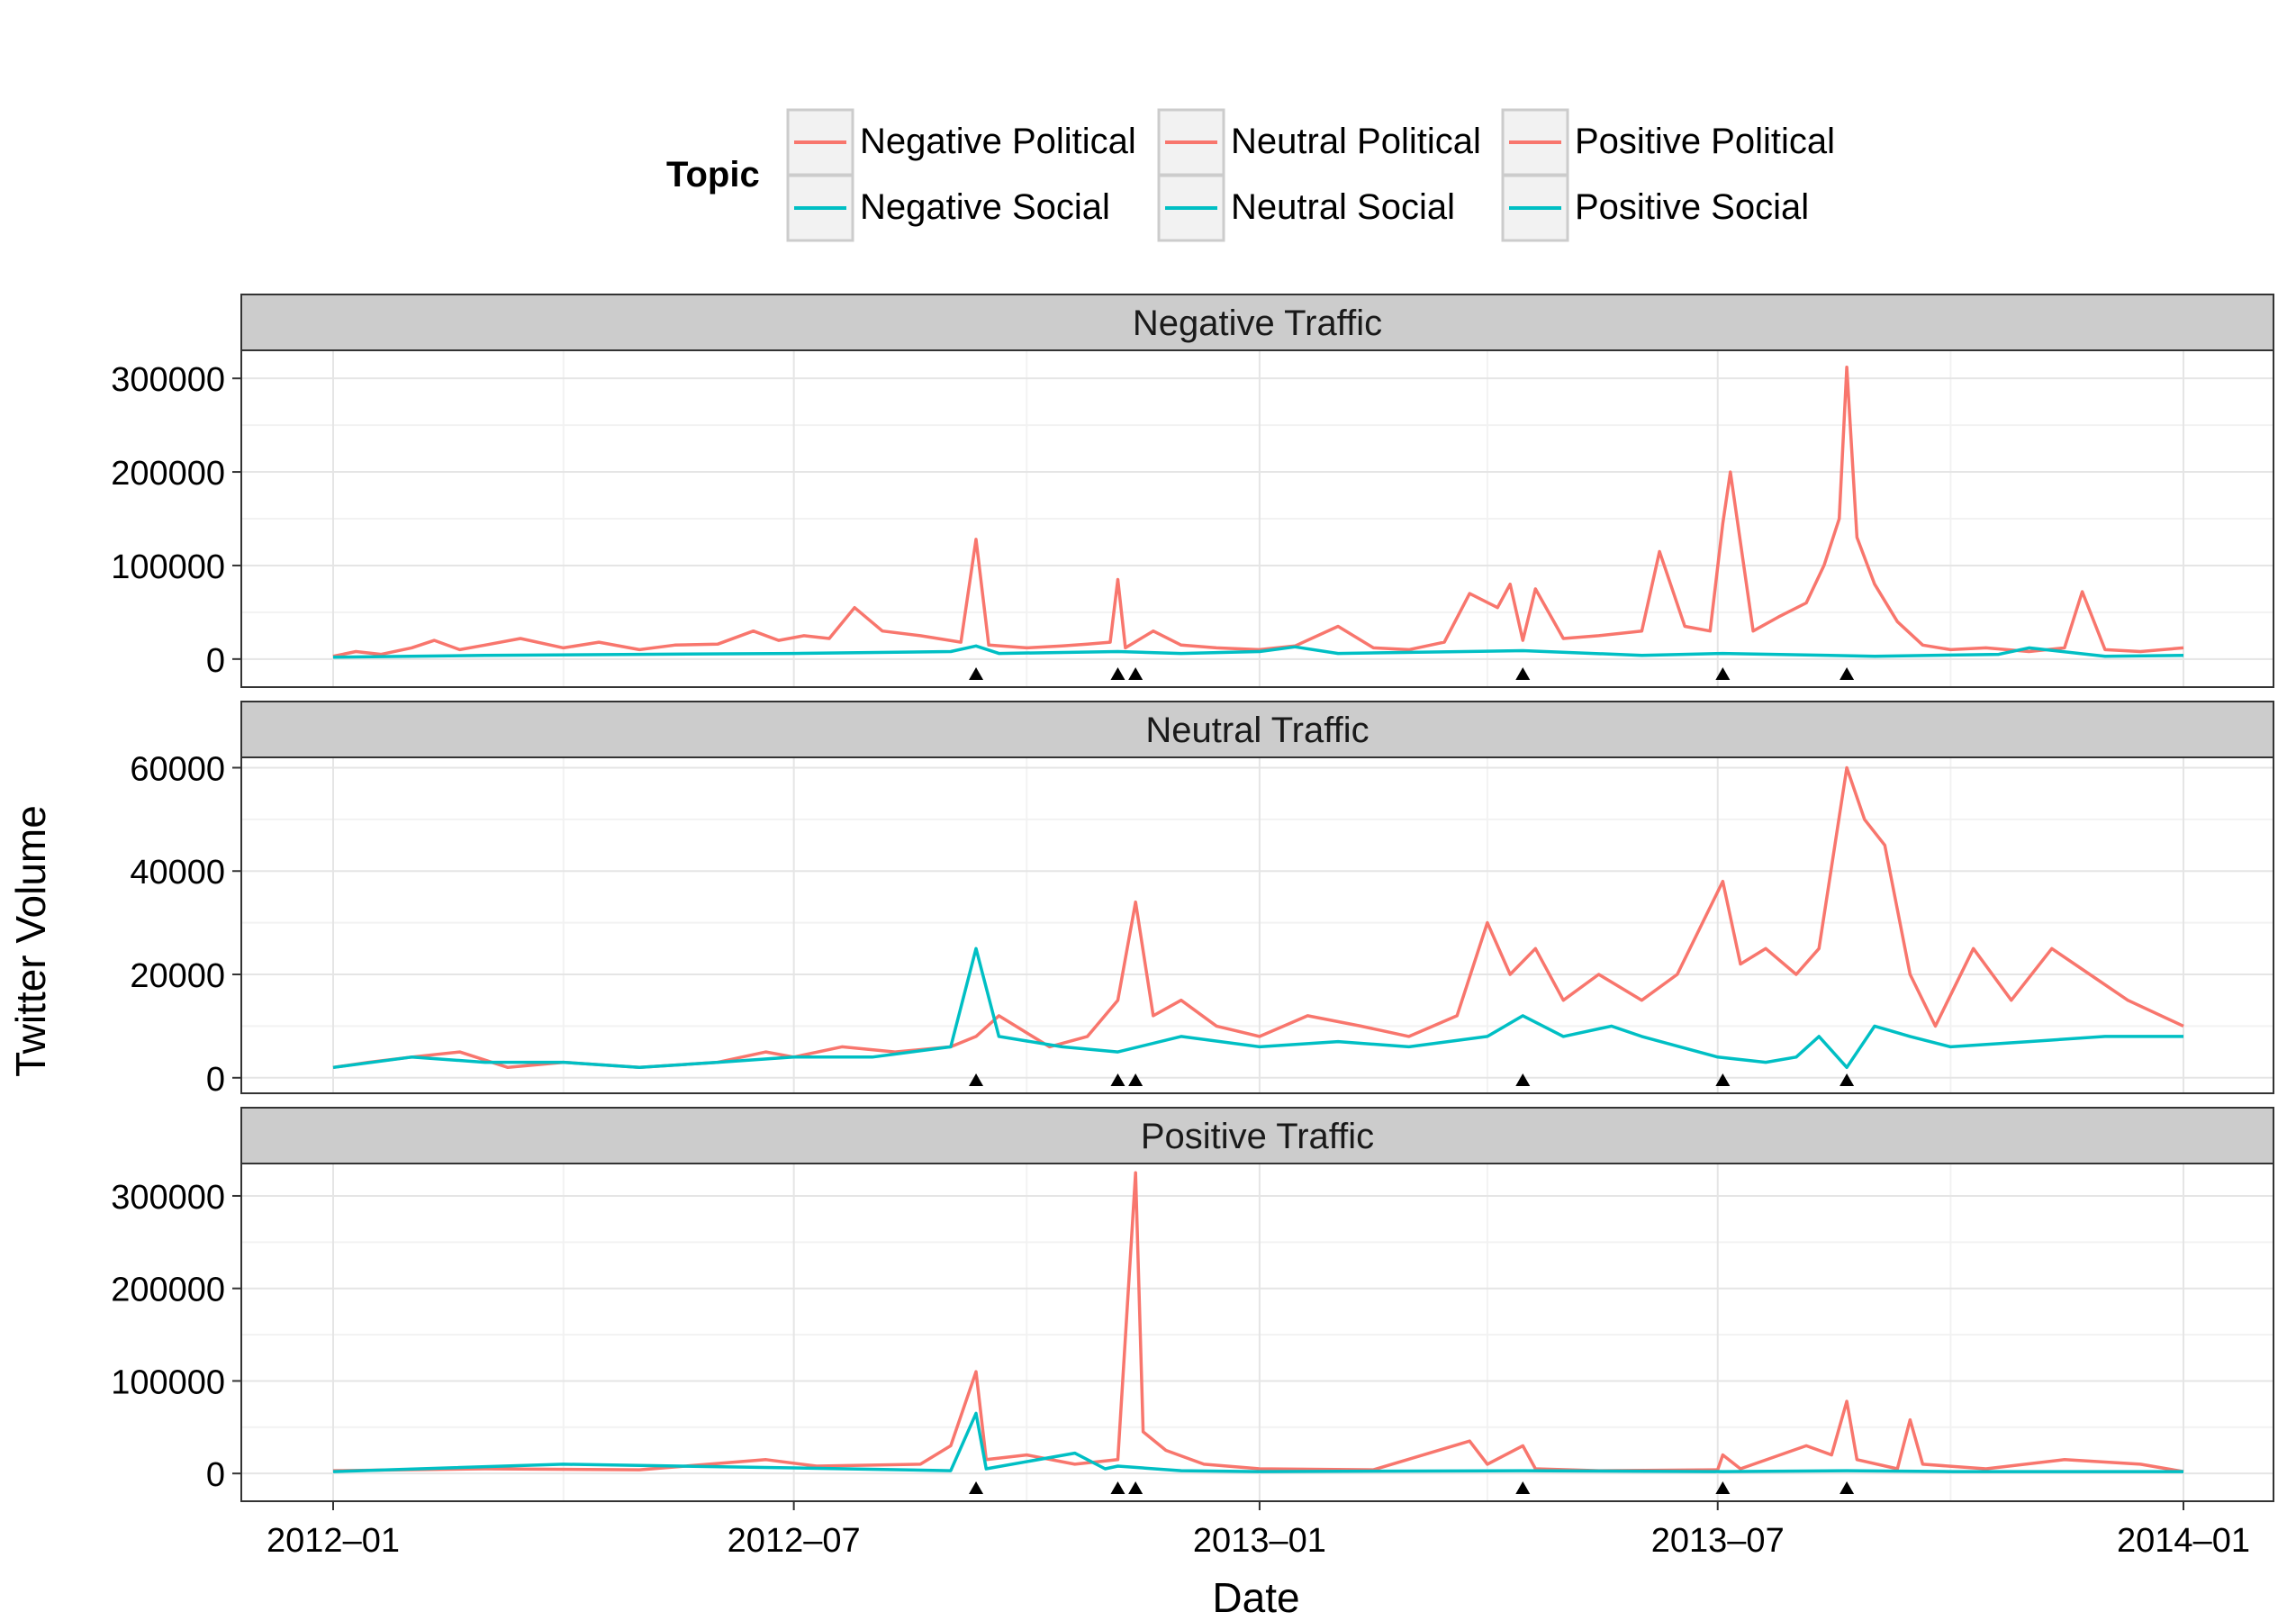 The height and width of the screenshot is (1621, 2296). I want to click on x-tick-label: 2013–01, so click(1260, 1541).